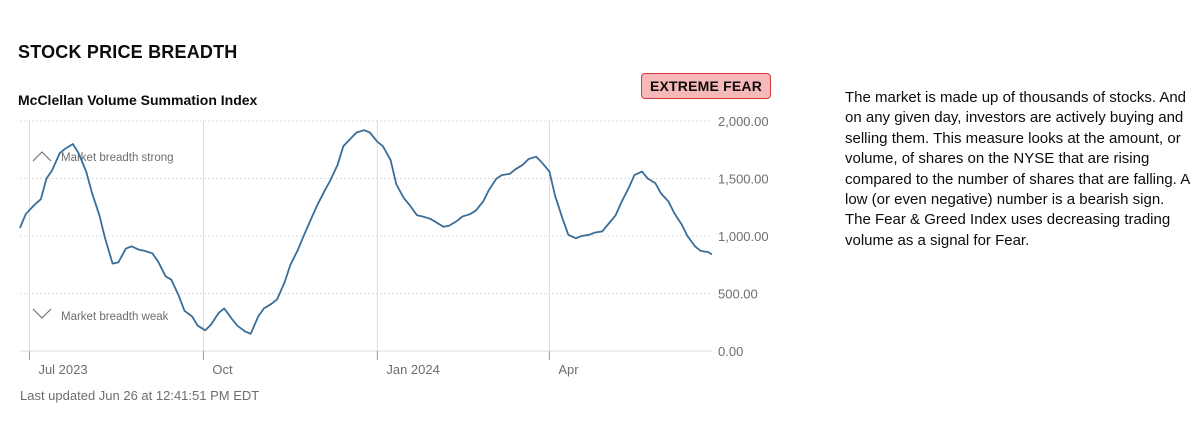  I want to click on y-axis-ticks: 0.00 500.00 1,000.00 1,500.00 2,000.00, so click(743, 236).